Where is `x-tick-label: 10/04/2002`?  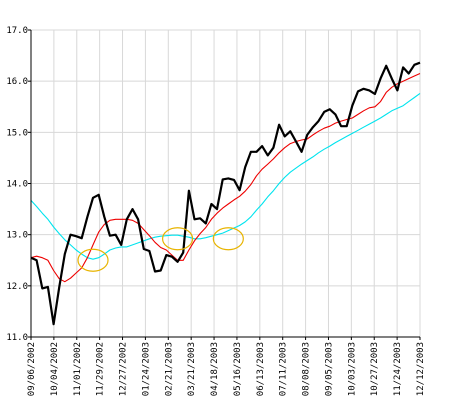 x-tick-label: 10/04/2002 is located at coordinates (55, 369).